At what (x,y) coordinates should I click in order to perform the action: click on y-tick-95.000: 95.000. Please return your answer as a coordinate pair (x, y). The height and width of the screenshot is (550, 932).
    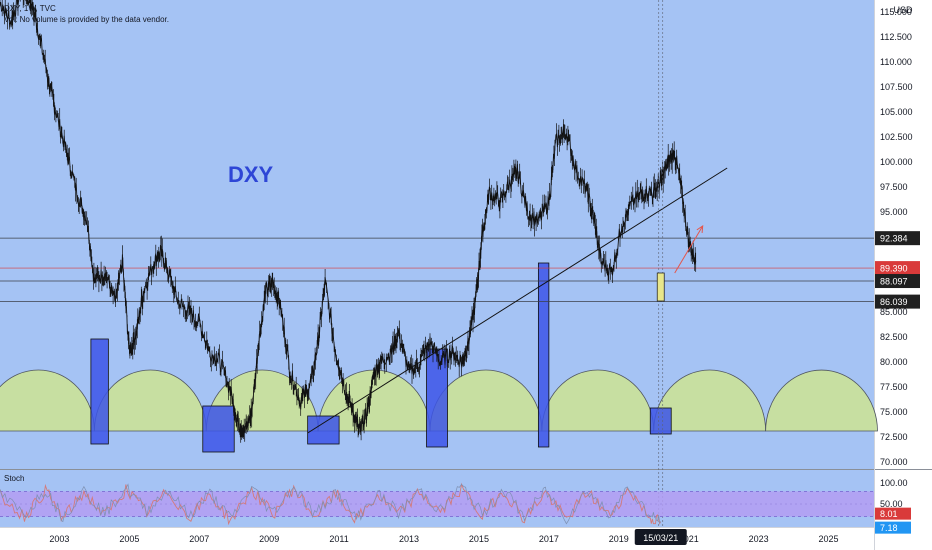
    Looking at the image, I should click on (894, 212).